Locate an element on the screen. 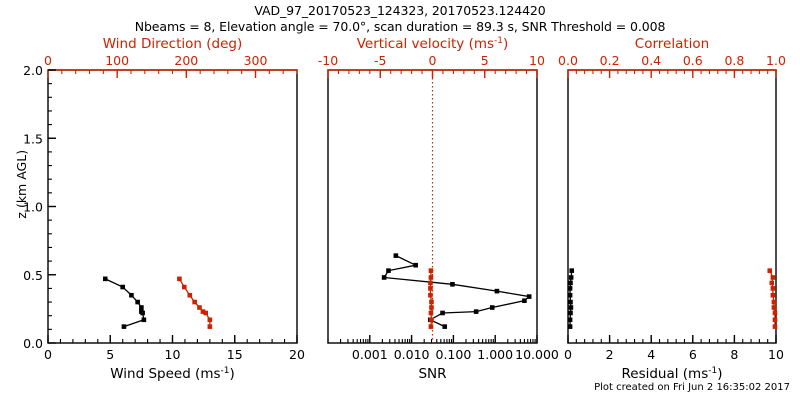  x-axis-label: SNR is located at coordinates (432, 374).